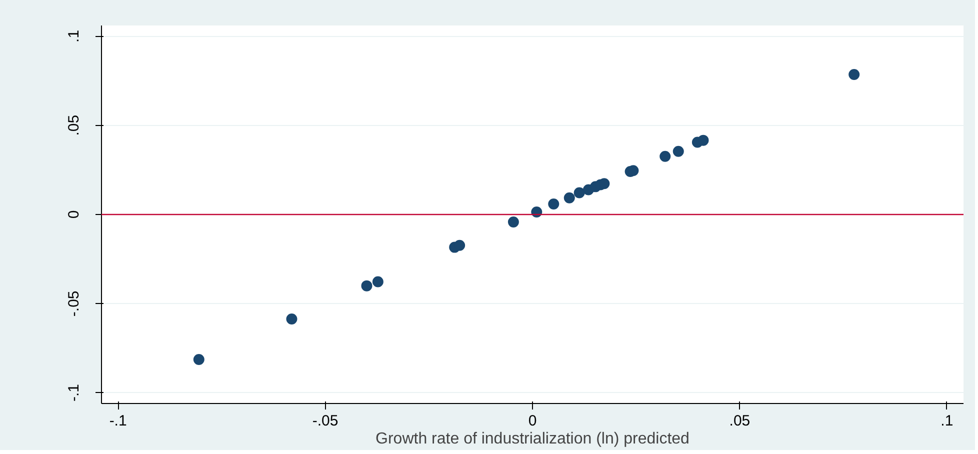 This screenshot has height=454, width=978. Describe the element at coordinates (73, 125) in the screenshot. I see `y-tick-label: .05` at that location.